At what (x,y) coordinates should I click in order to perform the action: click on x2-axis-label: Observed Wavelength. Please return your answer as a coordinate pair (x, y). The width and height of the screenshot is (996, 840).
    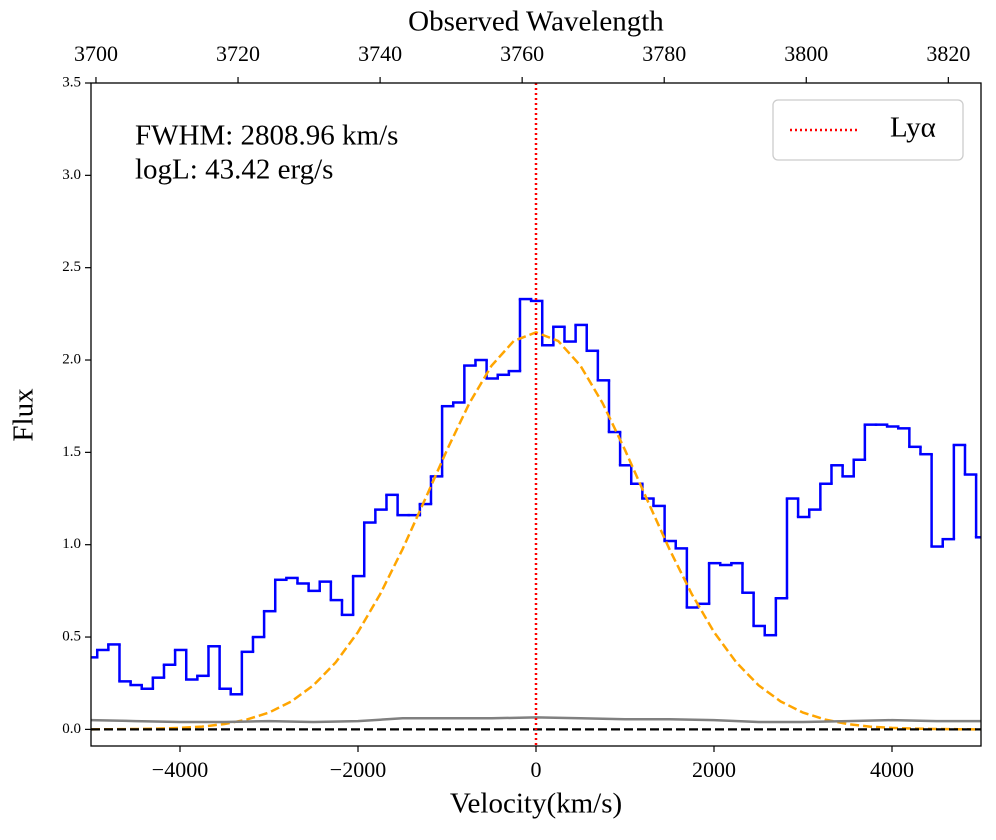
    Looking at the image, I should click on (536, 22).